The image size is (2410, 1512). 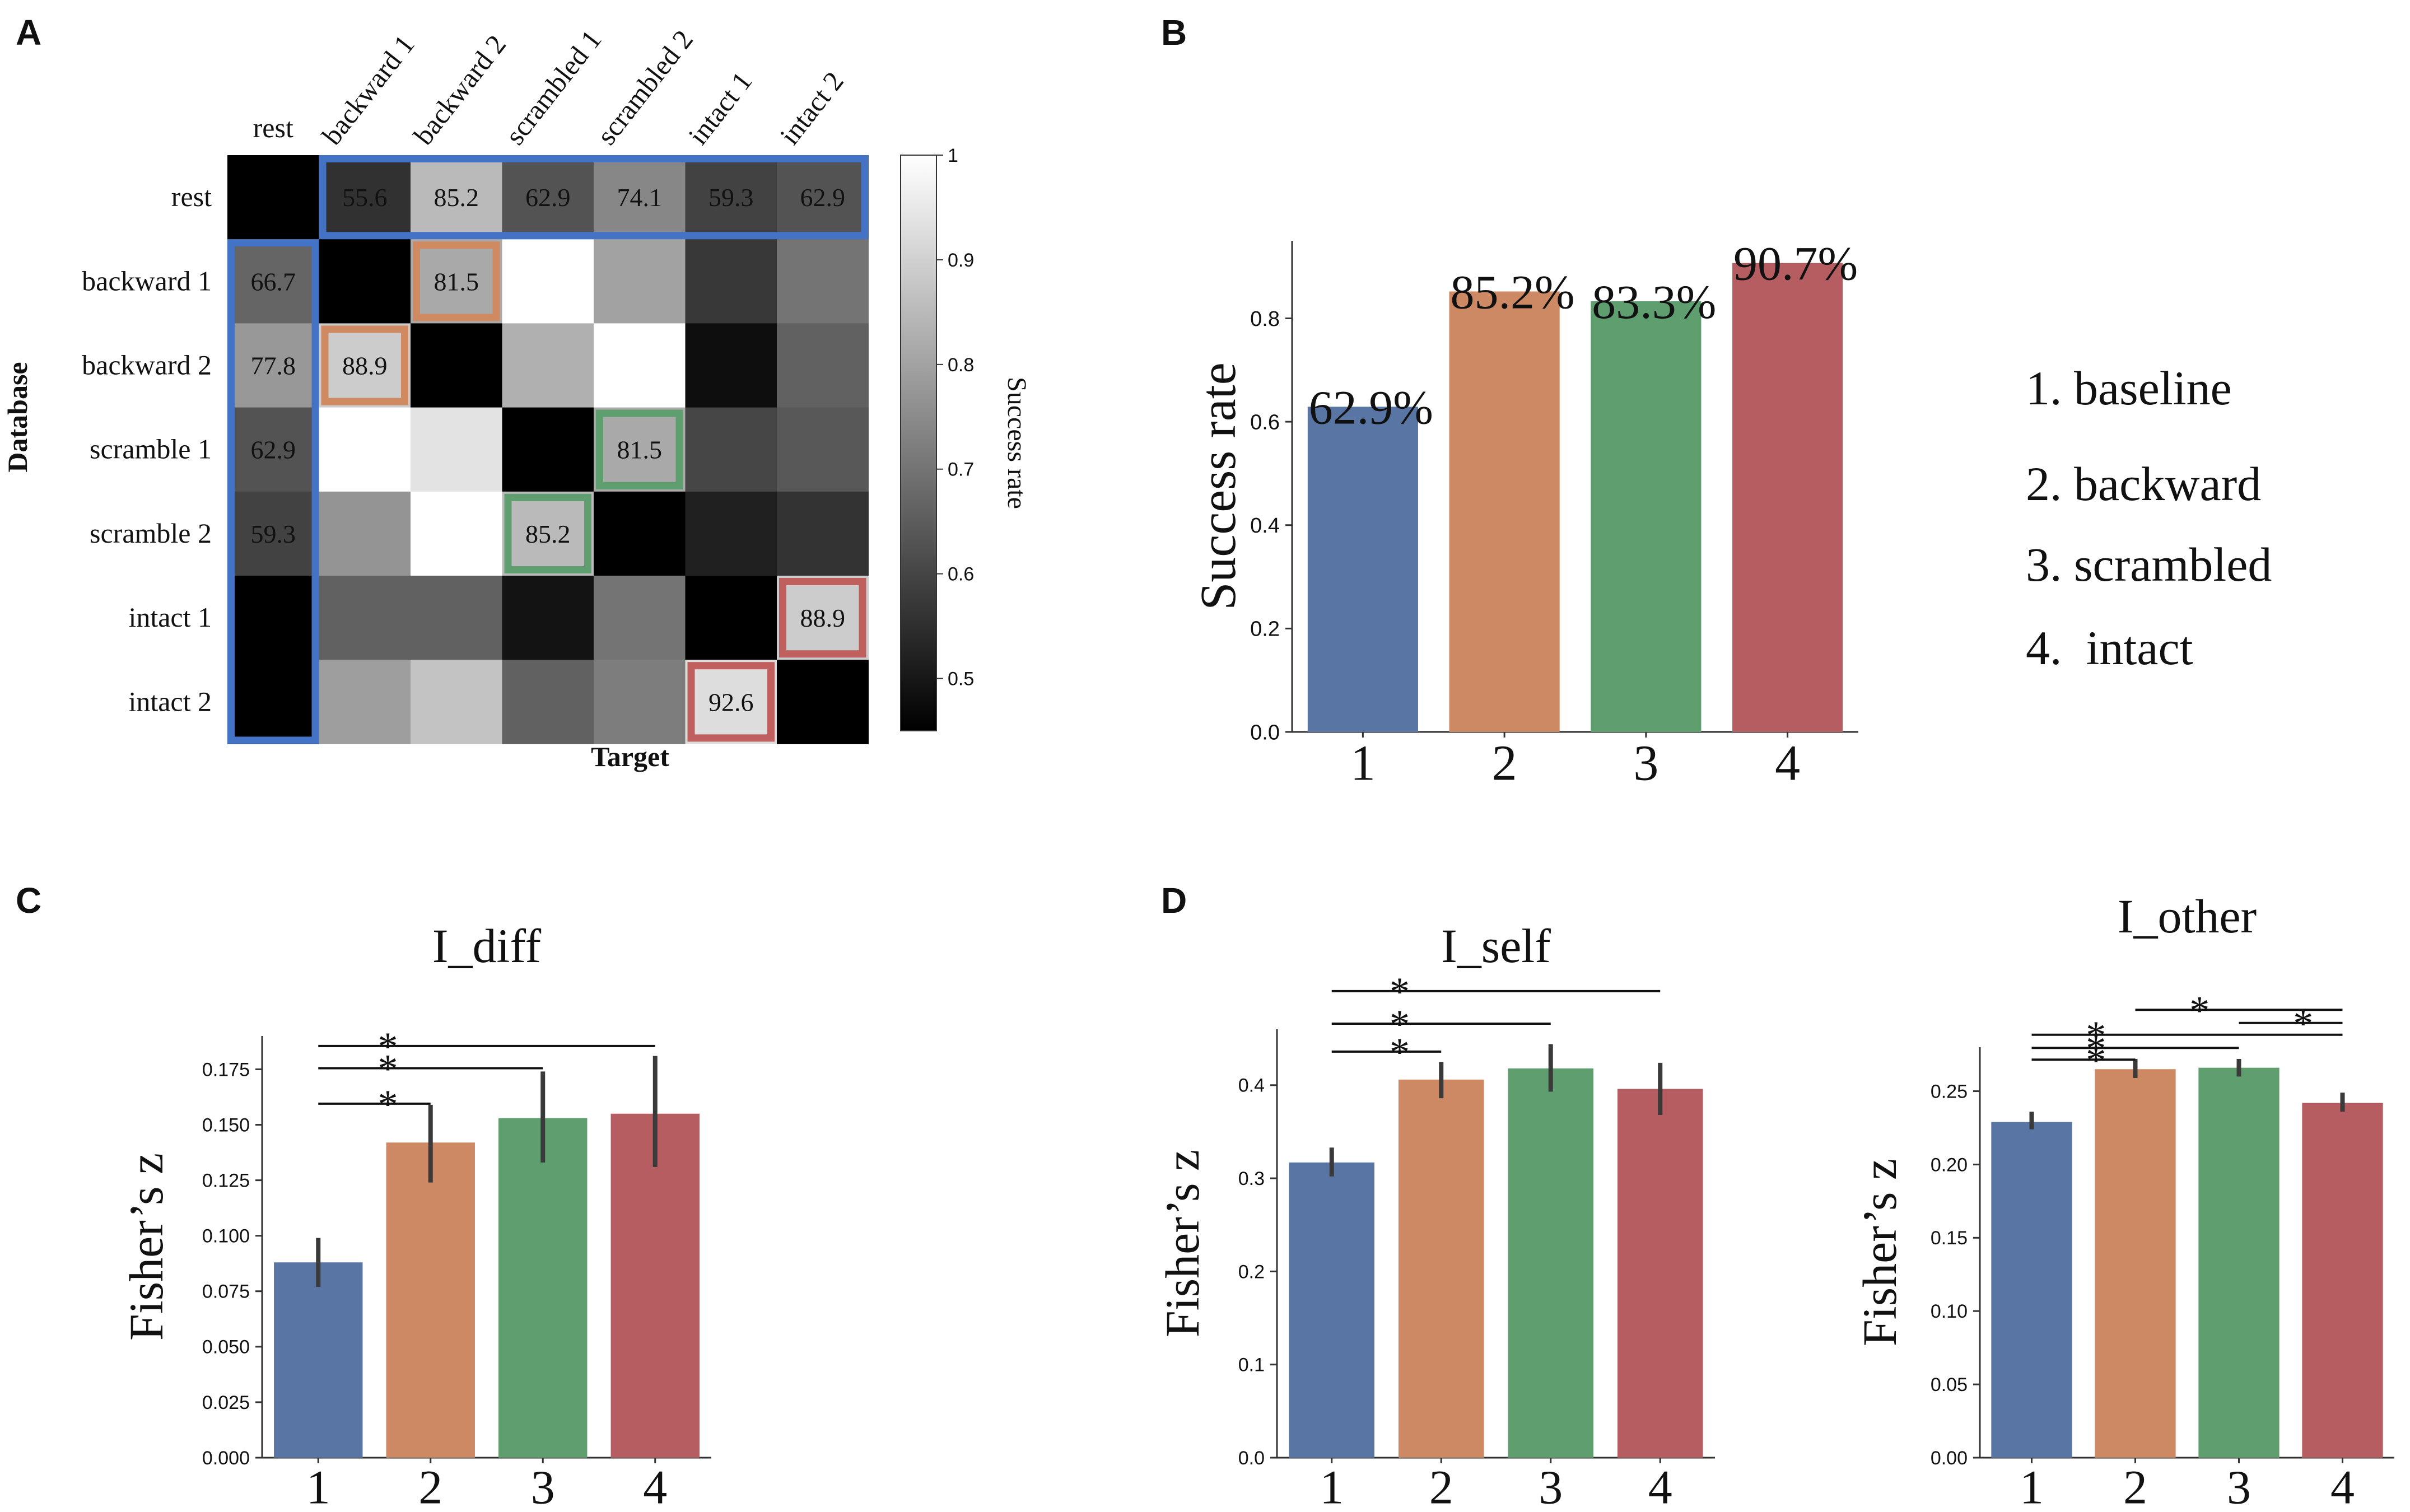 What do you see at coordinates (191, 197) in the screenshot?
I see `heatmap-row-label: rest` at bounding box center [191, 197].